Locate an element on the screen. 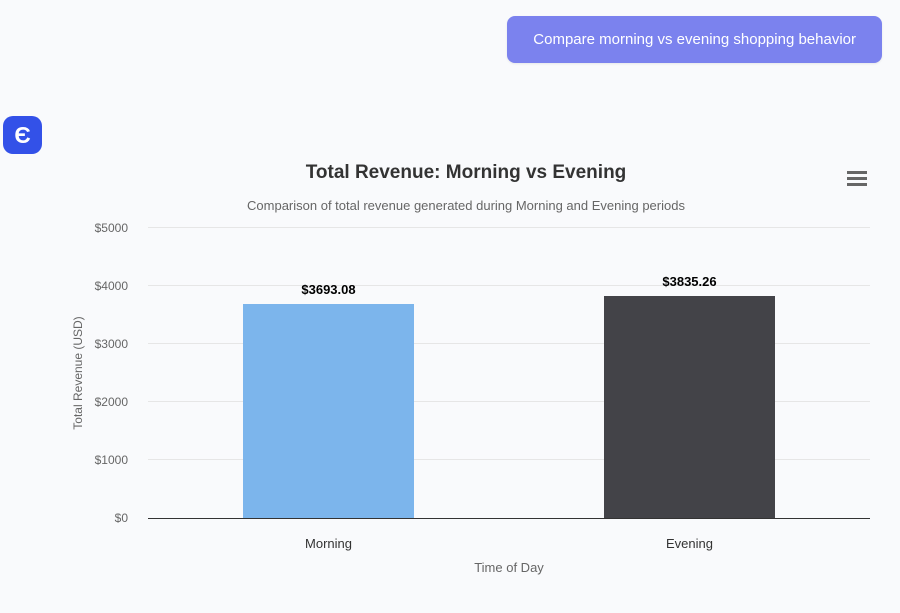  bar-value-label: $3835.26 is located at coordinates (689, 281).